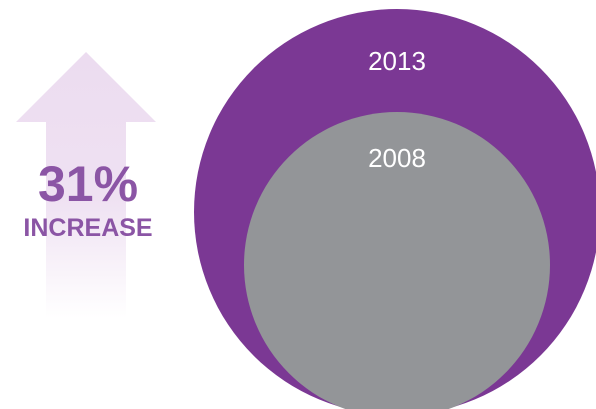 The height and width of the screenshot is (409, 596). I want to click on increase-label: INCREASE, so click(87, 228).